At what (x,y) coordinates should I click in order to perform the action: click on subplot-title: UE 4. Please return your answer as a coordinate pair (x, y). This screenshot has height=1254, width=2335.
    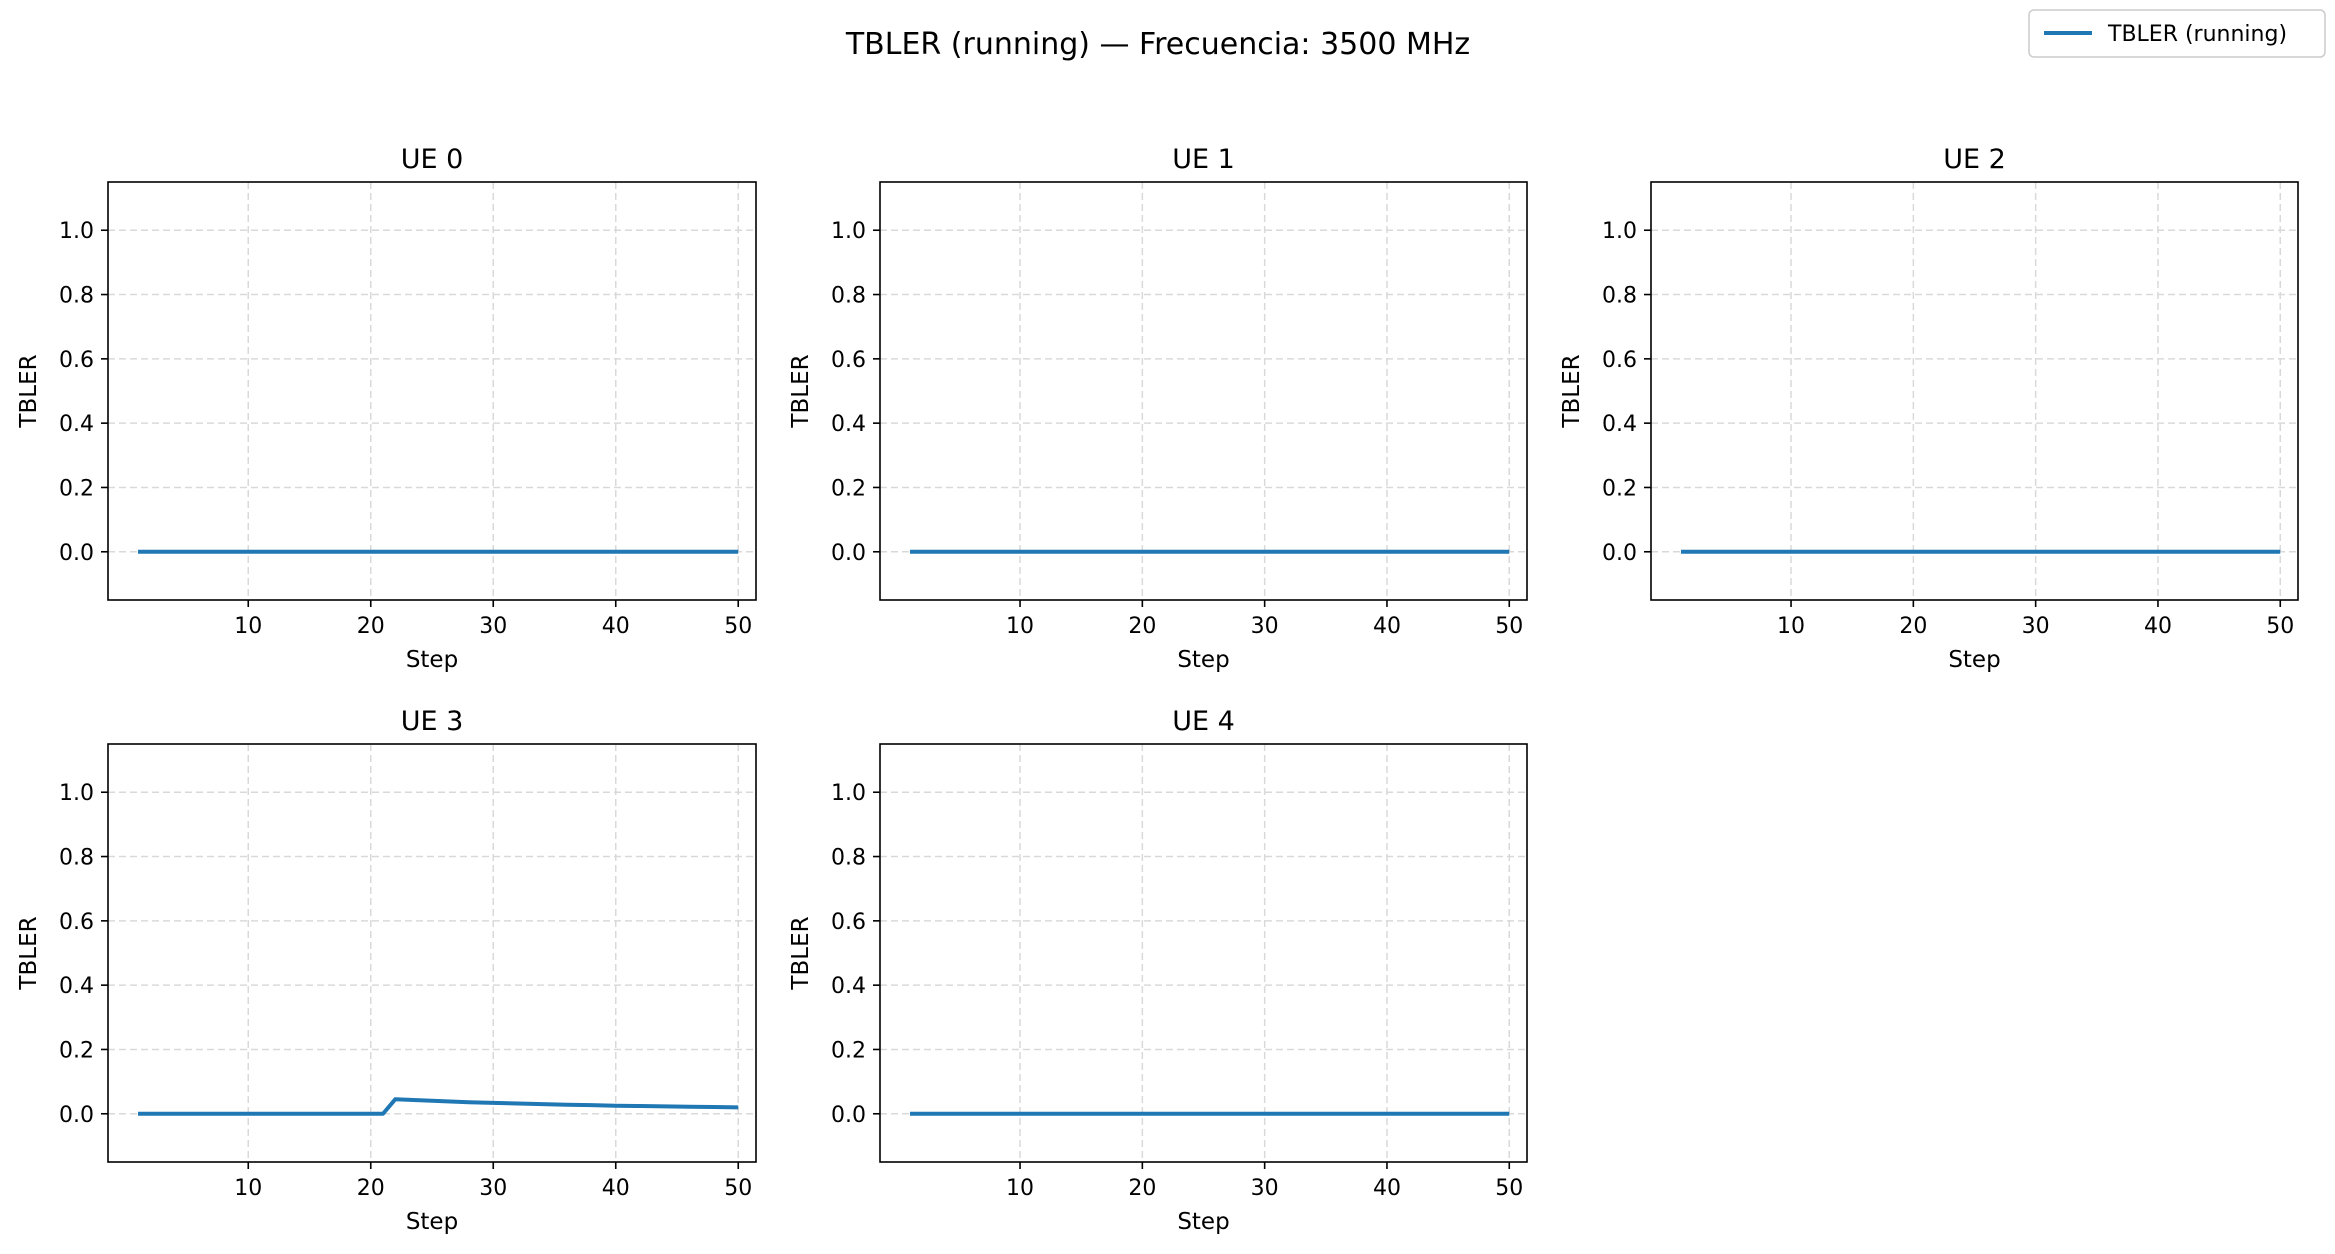
    Looking at the image, I should click on (1203, 721).